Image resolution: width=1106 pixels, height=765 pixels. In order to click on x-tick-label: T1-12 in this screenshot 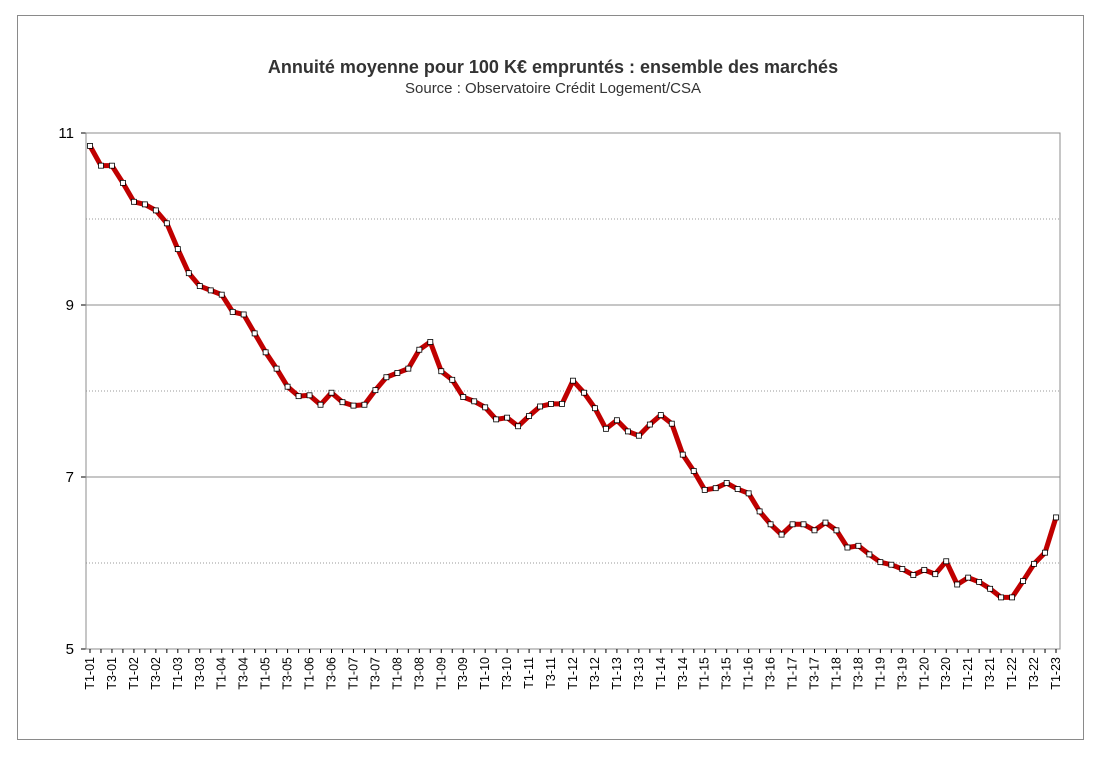, I will do `click(573, 673)`.